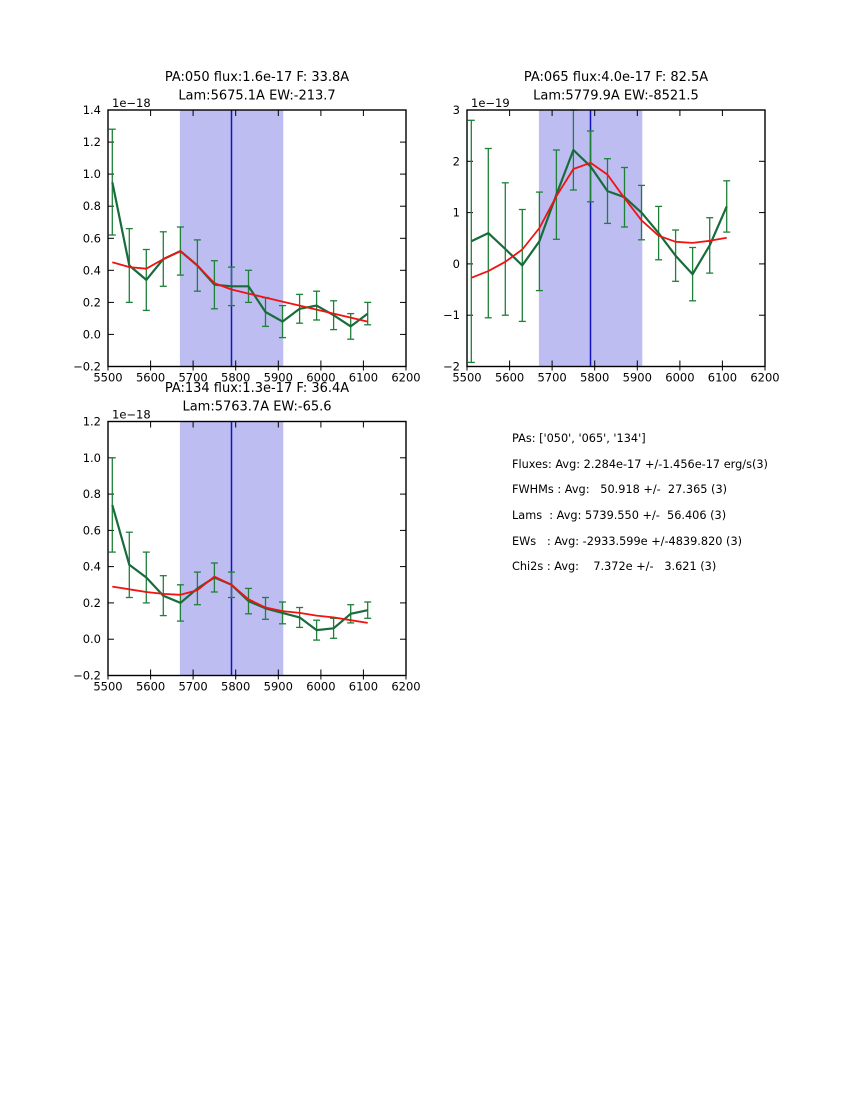 Image resolution: width=850 pixels, height=1100 pixels. I want to click on chart-title-line2: Lam:5675.1A EW:-213.7, so click(256, 96).